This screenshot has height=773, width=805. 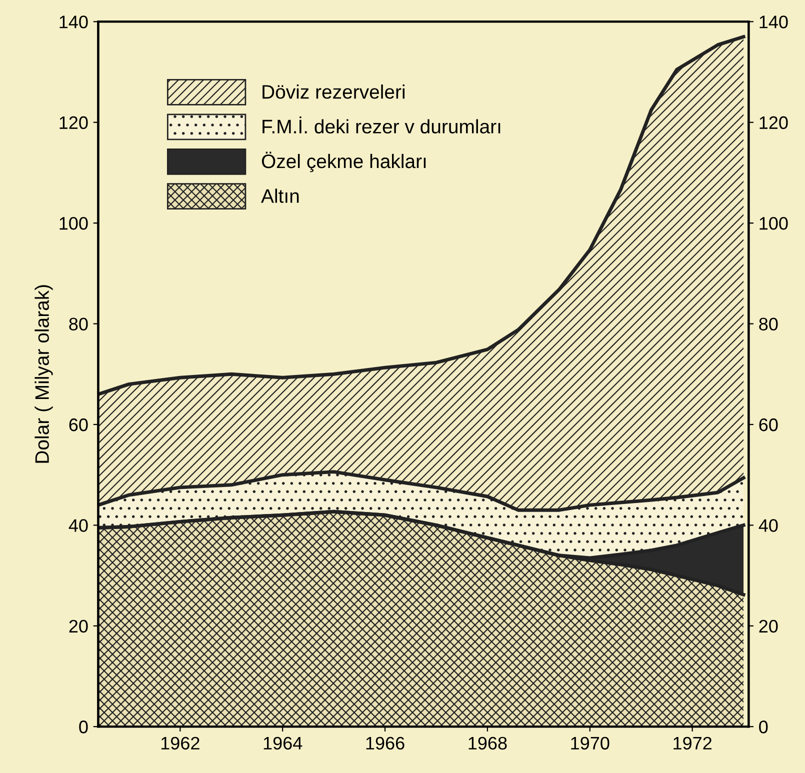 I want to click on x-tick-label: 1968, so click(x=487, y=743).